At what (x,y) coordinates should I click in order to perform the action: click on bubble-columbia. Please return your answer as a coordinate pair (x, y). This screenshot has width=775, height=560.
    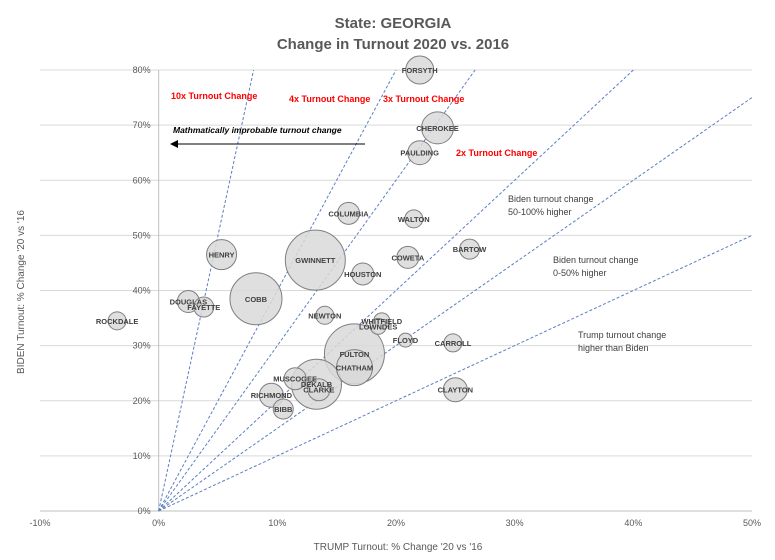
    Looking at the image, I should click on (349, 213).